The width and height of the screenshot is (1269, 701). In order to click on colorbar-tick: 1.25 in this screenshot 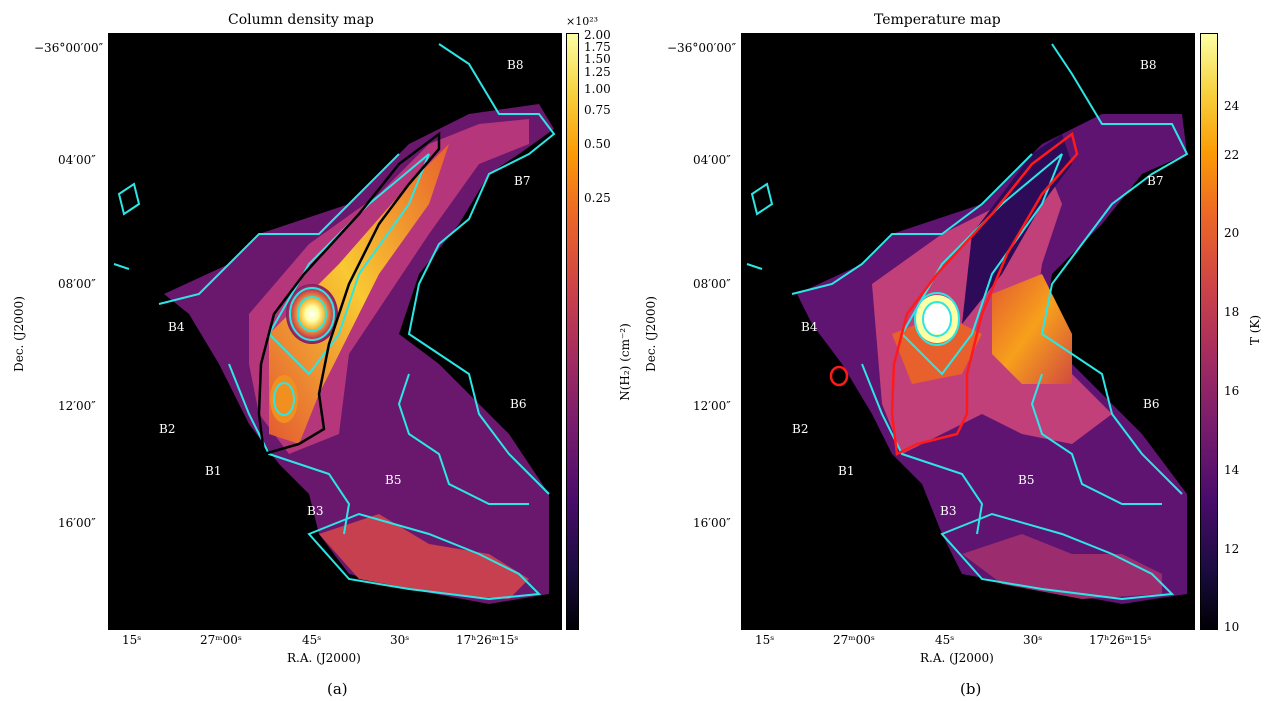, I will do `click(597, 72)`.